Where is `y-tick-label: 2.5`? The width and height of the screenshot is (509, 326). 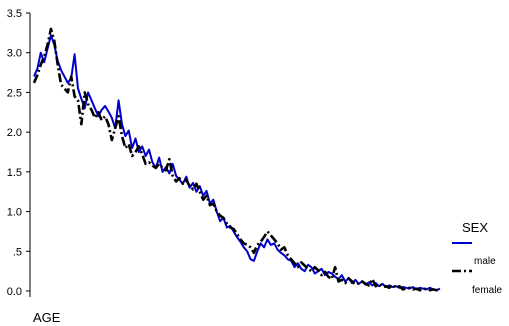
y-tick-label: 2.5 is located at coordinates (14, 93).